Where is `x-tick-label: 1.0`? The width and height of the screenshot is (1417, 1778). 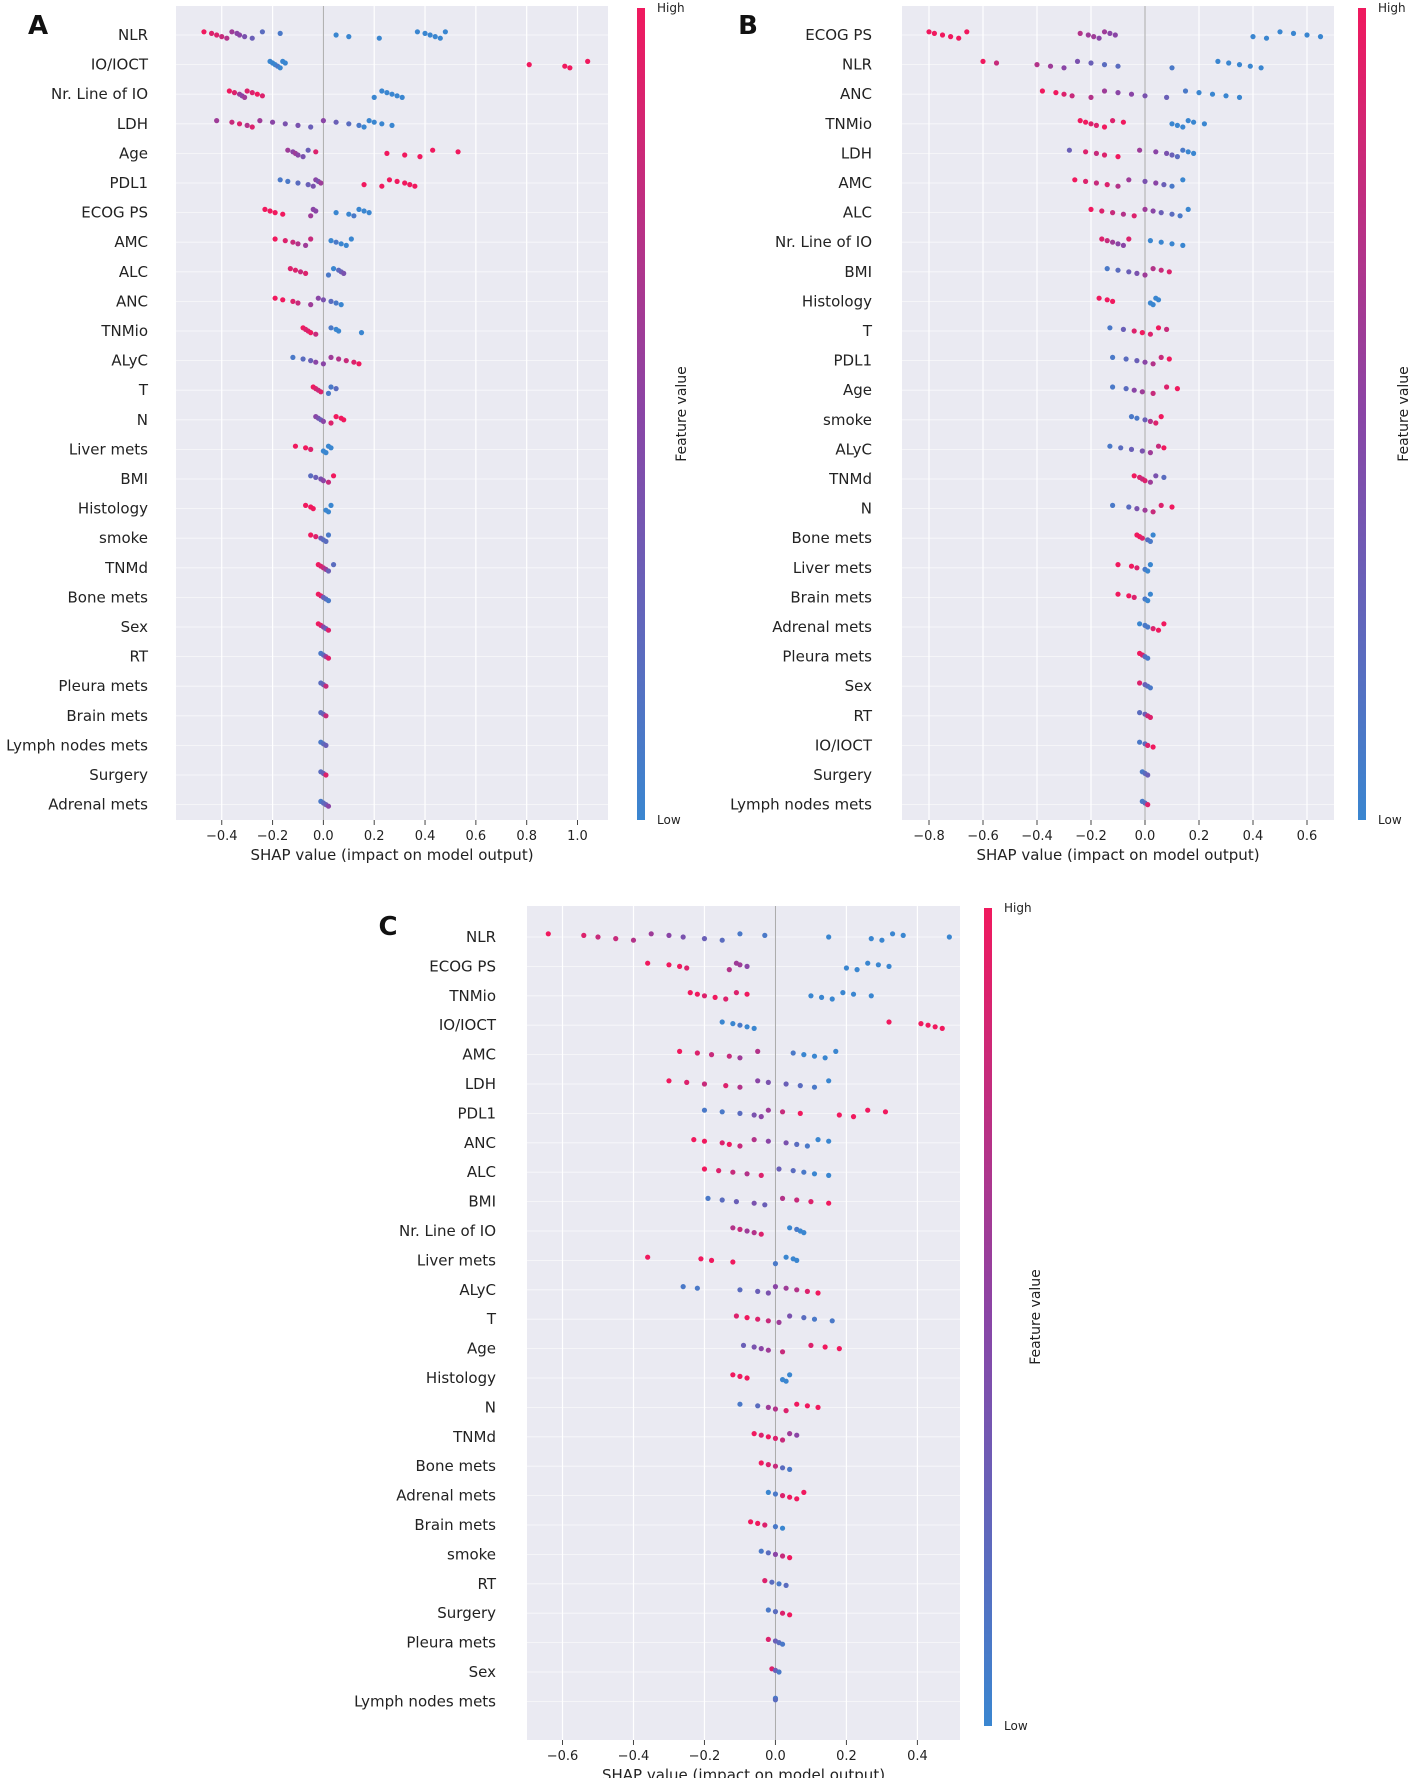 x-tick-label: 1.0 is located at coordinates (577, 836).